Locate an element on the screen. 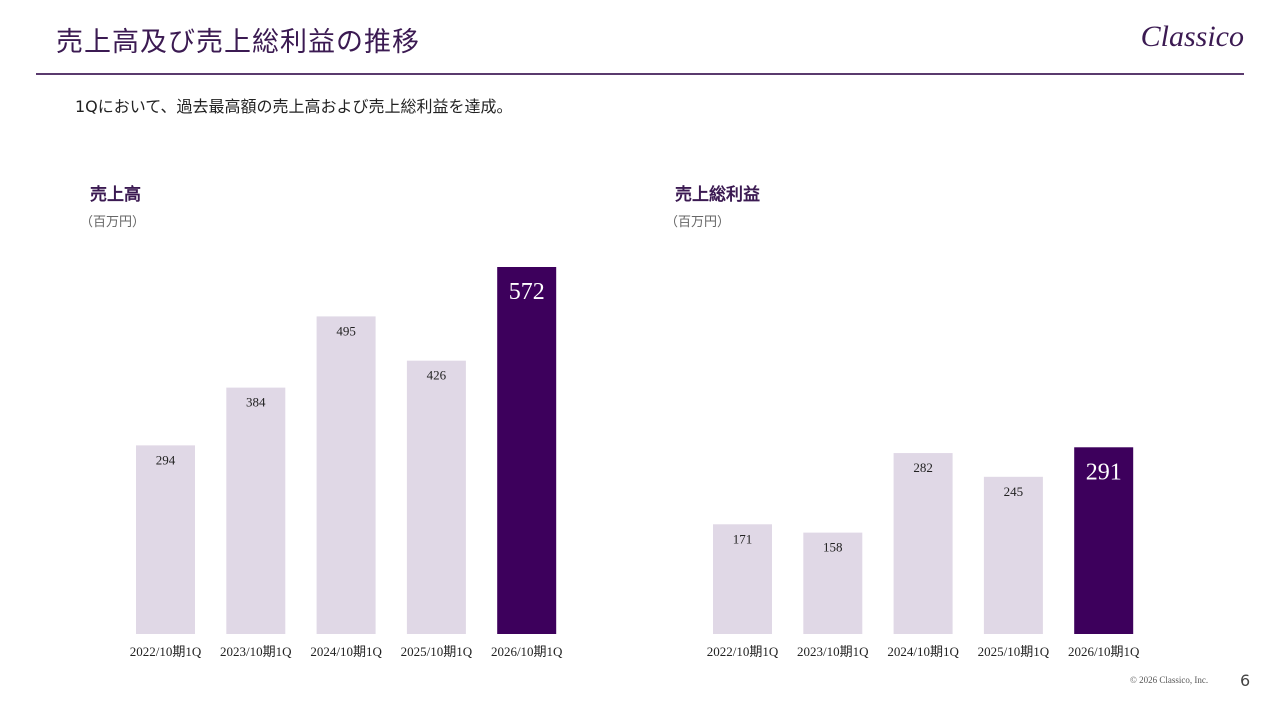 The image size is (1280, 720). data-label: 291 is located at coordinates (1104, 472).